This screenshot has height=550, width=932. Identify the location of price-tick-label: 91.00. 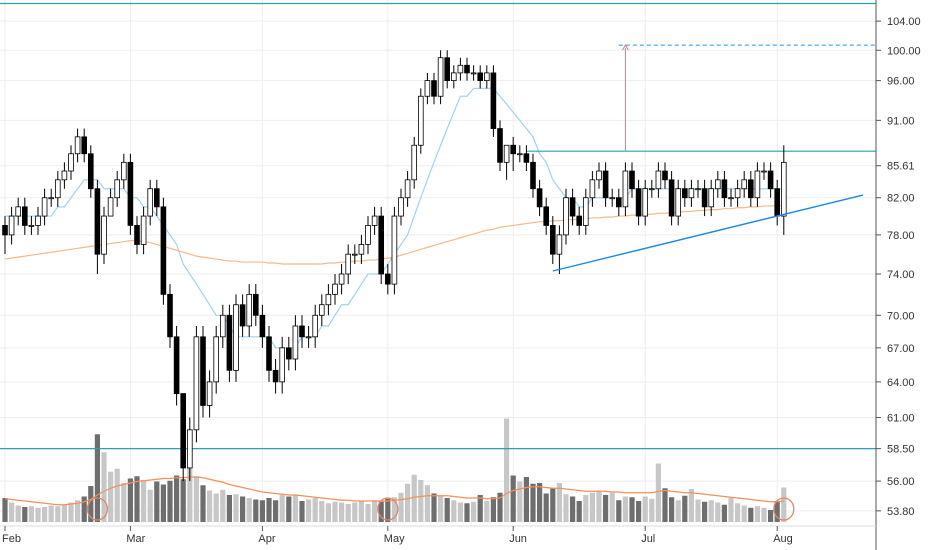
(901, 121).